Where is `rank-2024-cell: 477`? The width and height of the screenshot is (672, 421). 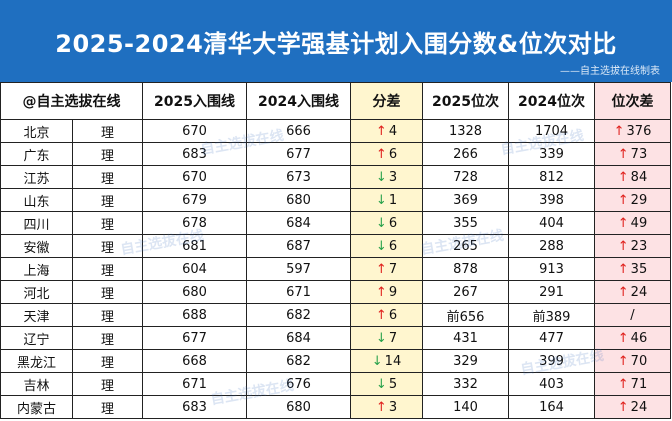
rank-2024-cell: 477 is located at coordinates (551, 338).